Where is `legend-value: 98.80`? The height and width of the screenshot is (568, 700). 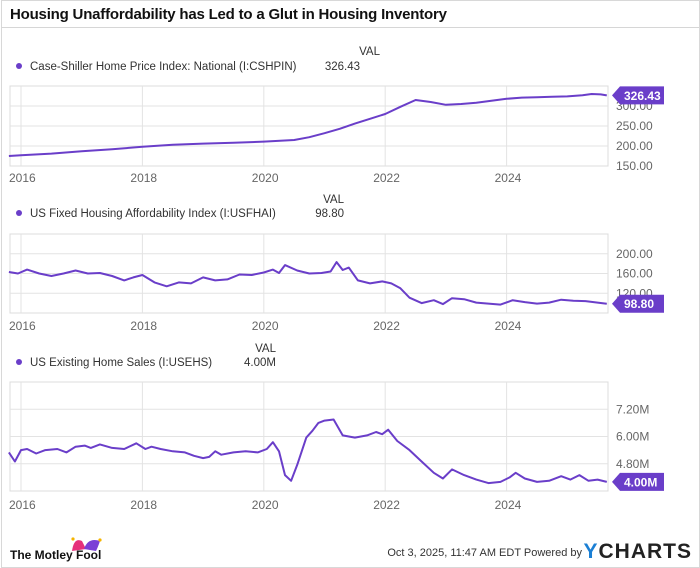
legend-value: 98.80 is located at coordinates (329, 214).